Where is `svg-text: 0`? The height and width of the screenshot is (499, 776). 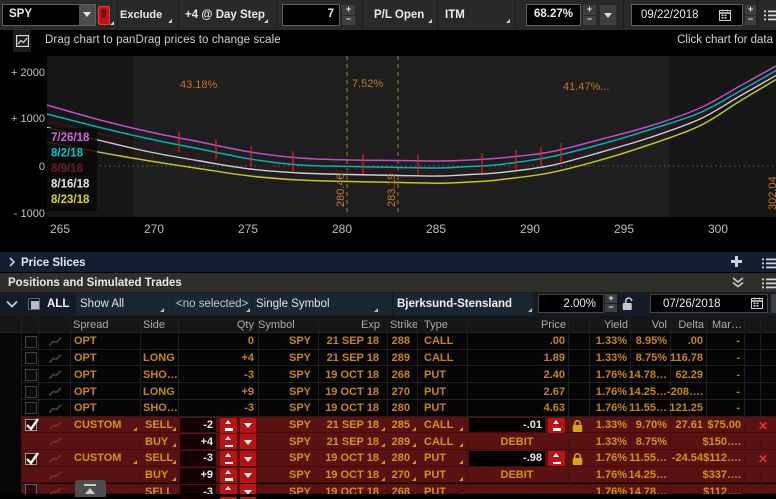 svg-text: 0 is located at coordinates (42, 167).